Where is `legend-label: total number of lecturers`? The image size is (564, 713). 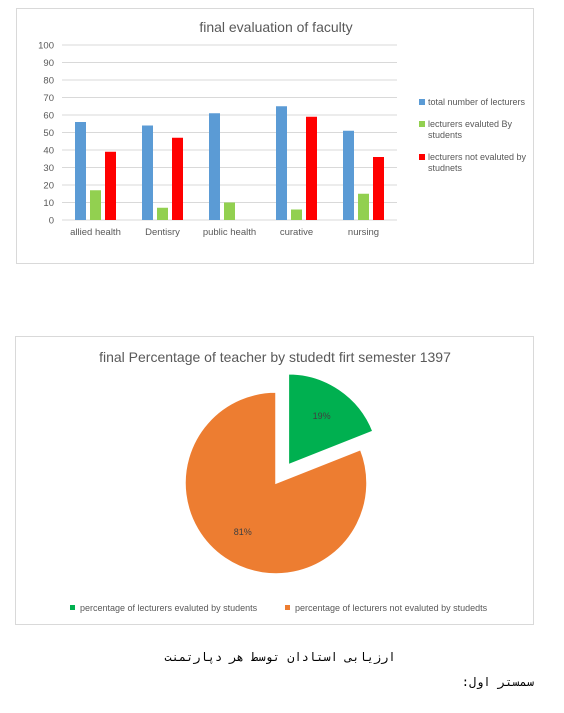
legend-label: total number of lecturers is located at coordinates (477, 102).